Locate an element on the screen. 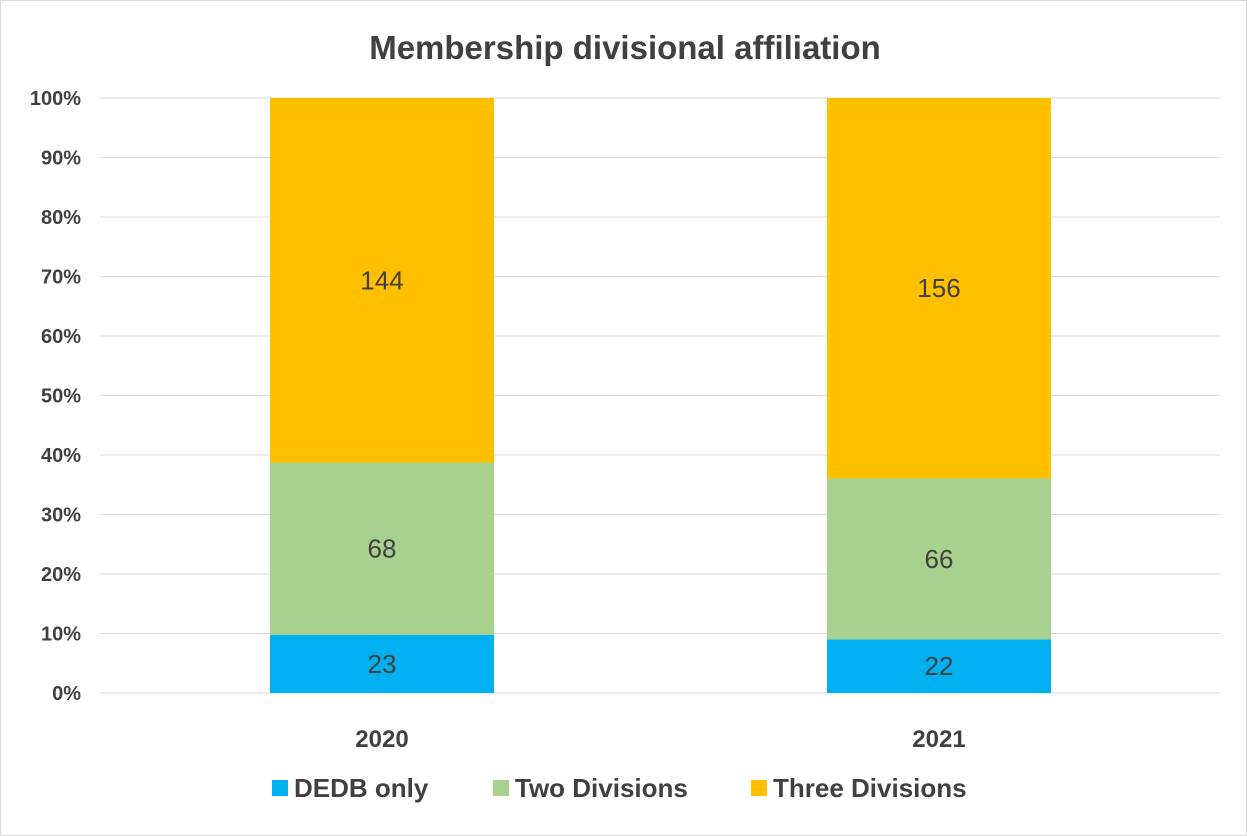 The image size is (1247, 836). legend-label: Three Divisions is located at coordinates (870, 788).